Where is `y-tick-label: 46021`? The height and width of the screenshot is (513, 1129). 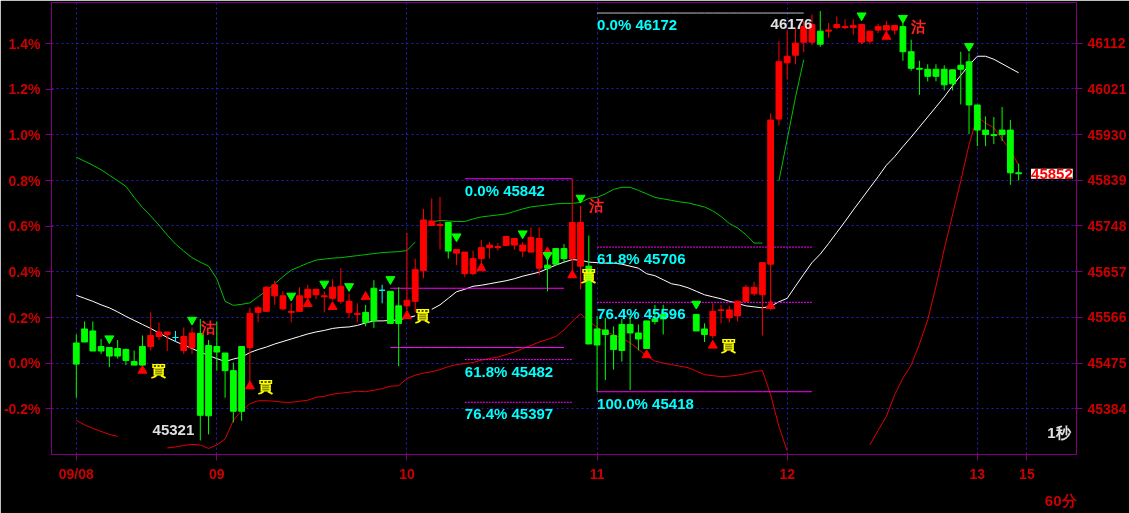 y-tick-label: 46021 is located at coordinates (1107, 88).